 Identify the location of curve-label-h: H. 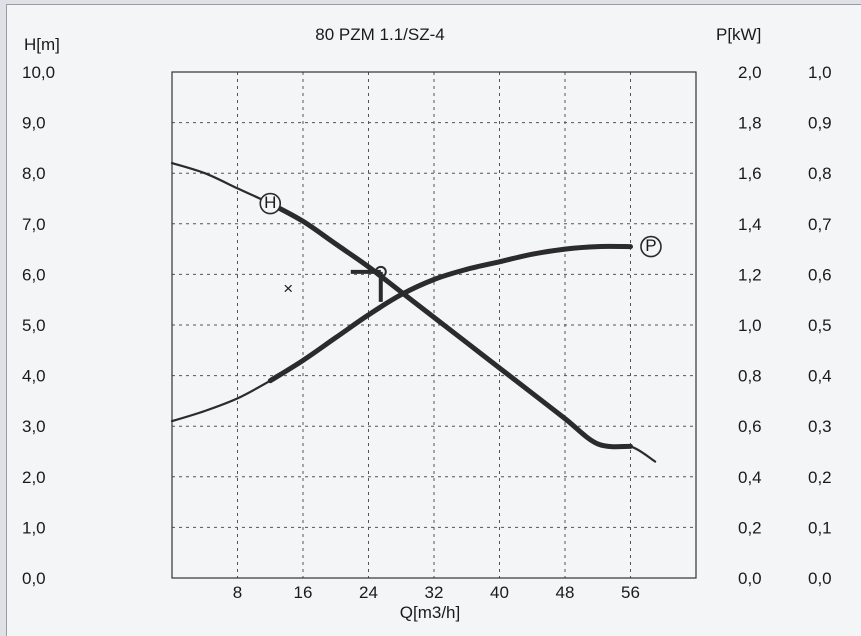
(270, 202).